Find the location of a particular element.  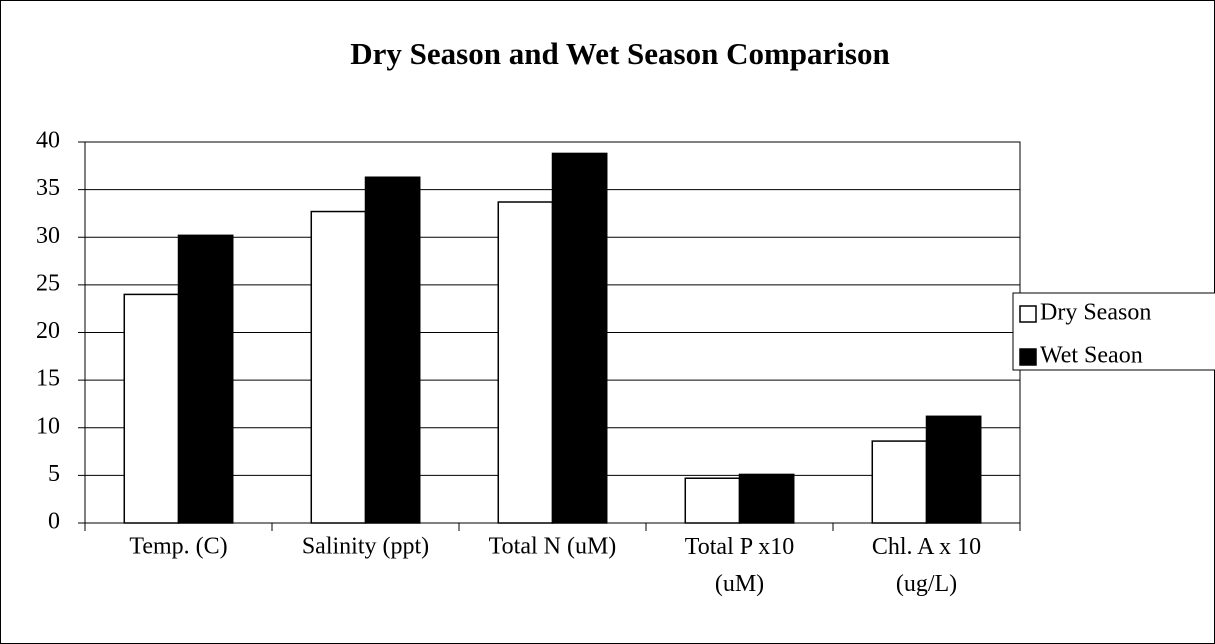

chart-title: Dry Season and Wet Season Comparison is located at coordinates (619, 53).